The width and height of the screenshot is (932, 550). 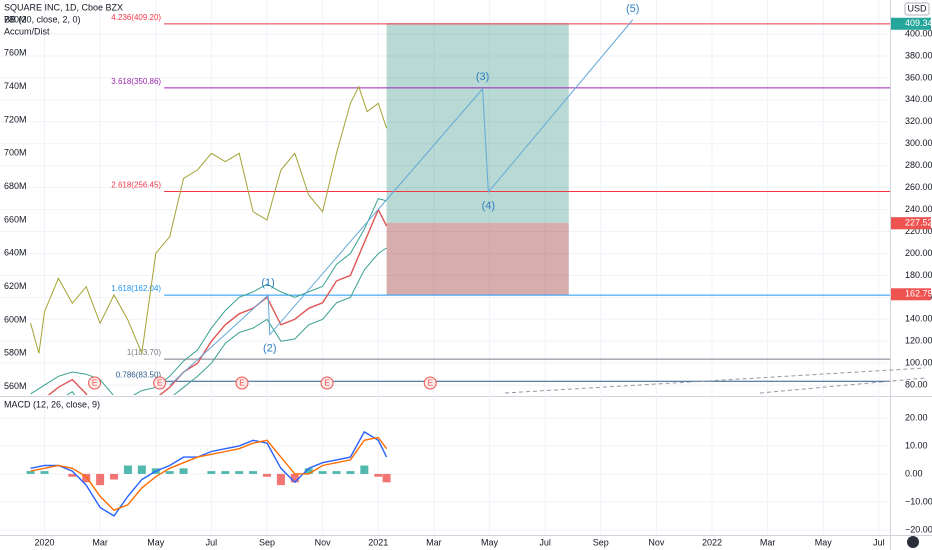 What do you see at coordinates (27, 31) in the screenshot?
I see `ad-label: Accum/Dist` at bounding box center [27, 31].